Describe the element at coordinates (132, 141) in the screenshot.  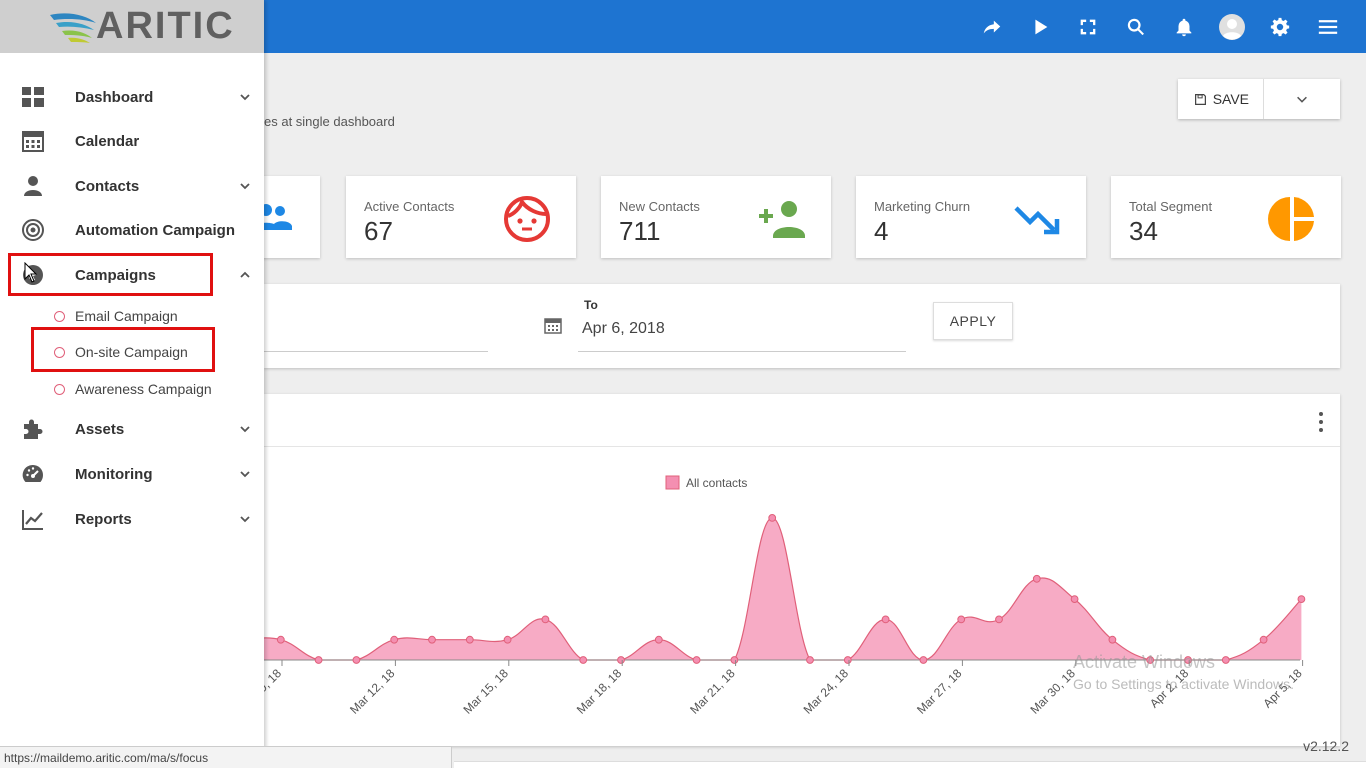
I see `sidebar-item-calendar: Calendar` at that location.